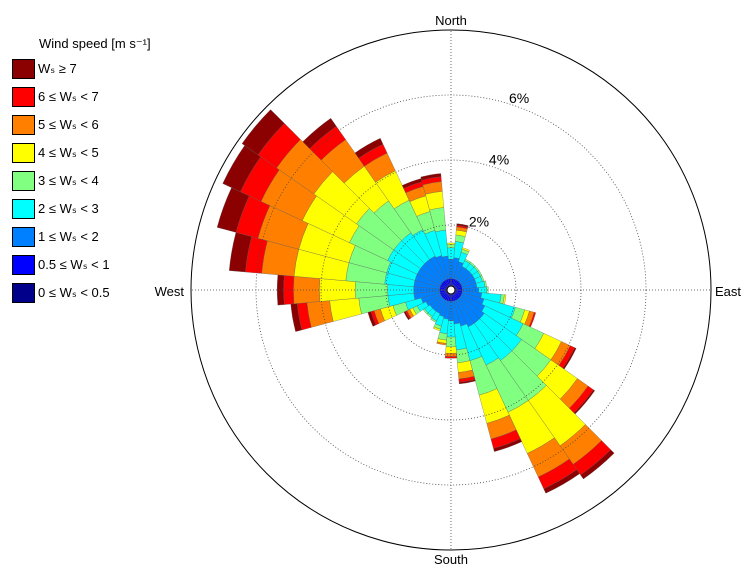 The image size is (747, 567). What do you see at coordinates (519, 98) in the screenshot?
I see `radial-tick-label: 6%` at bounding box center [519, 98].